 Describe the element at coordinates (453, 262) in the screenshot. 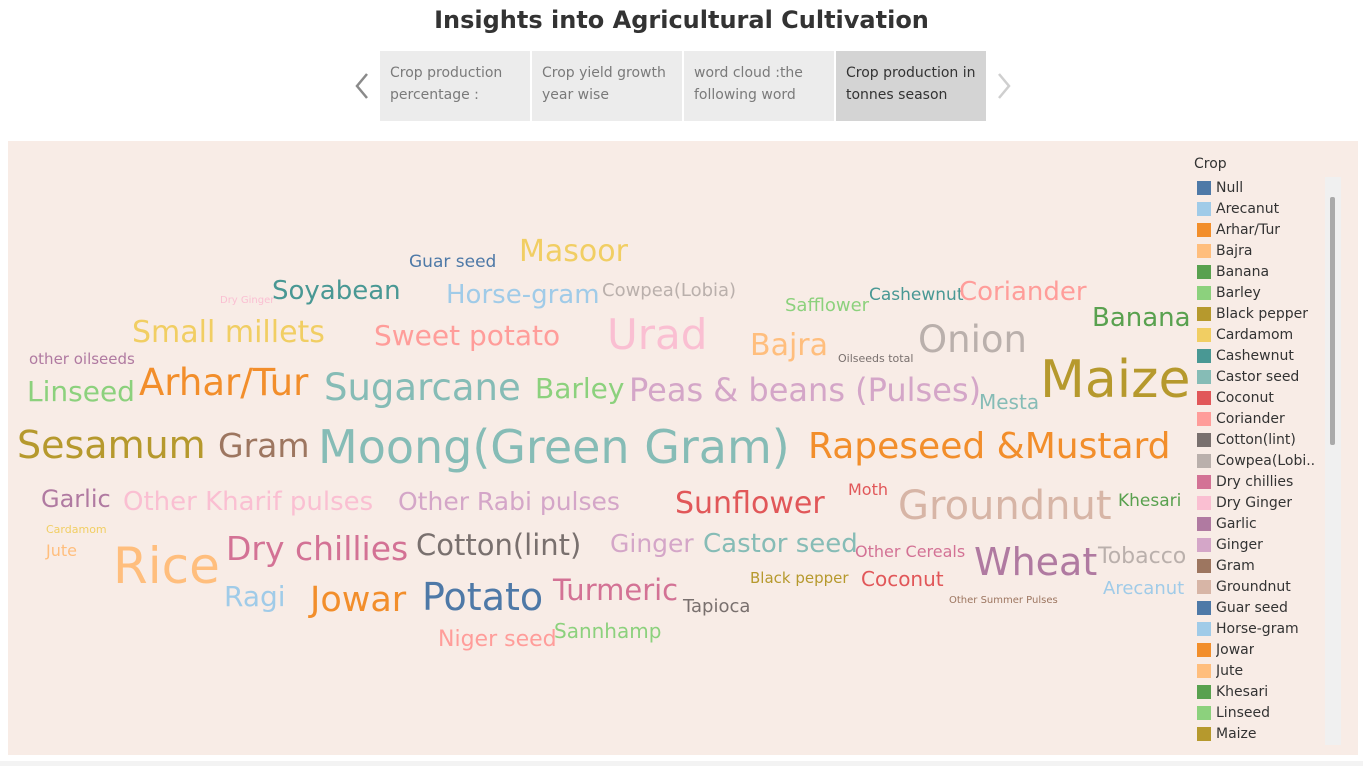

I see `word-cloud-word: Guar seed` at that location.